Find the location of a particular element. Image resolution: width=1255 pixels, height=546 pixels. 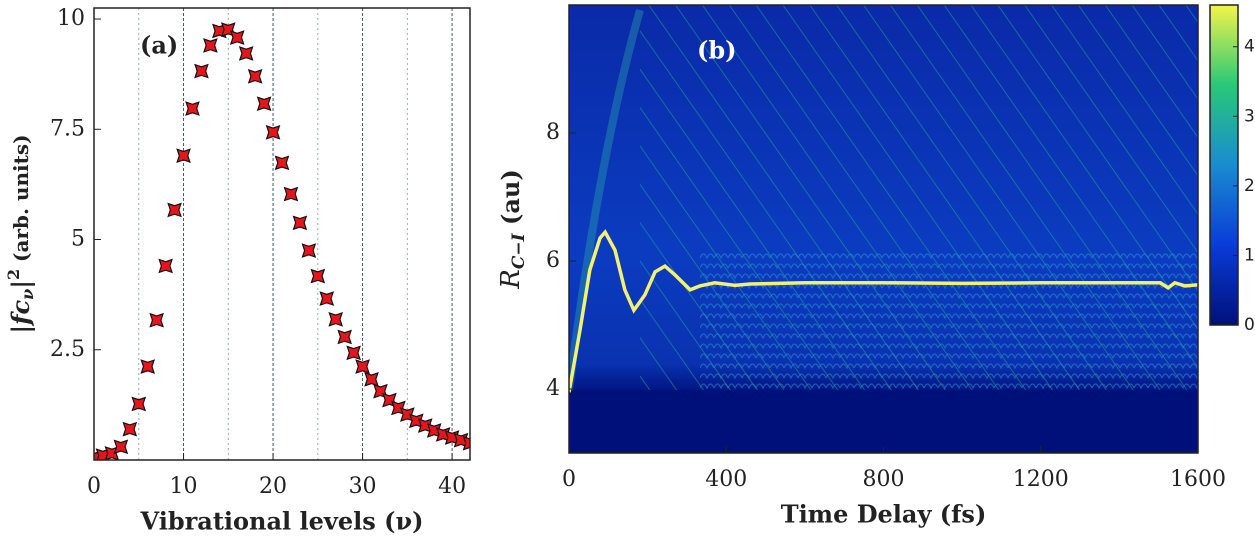

y-tick-label: 8 is located at coordinates (553, 132).